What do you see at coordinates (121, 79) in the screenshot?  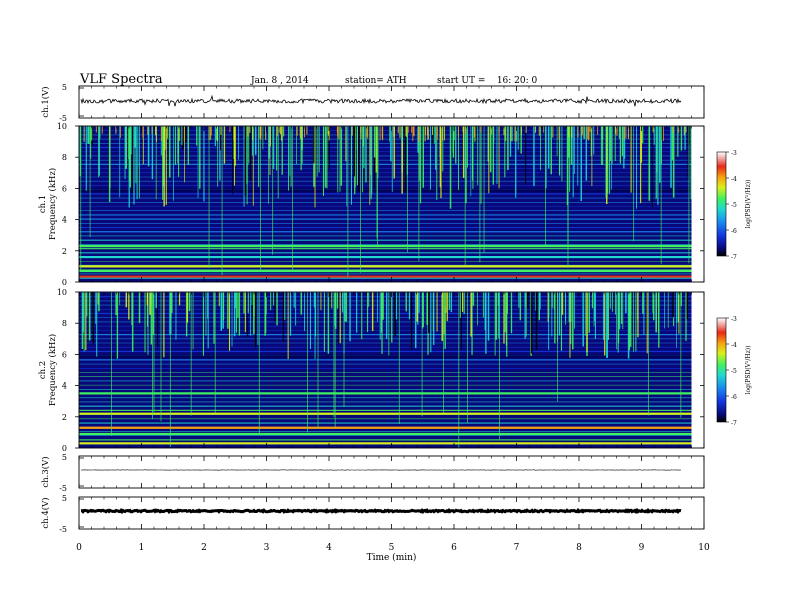 I see `chart-title: VLF Spectra` at bounding box center [121, 79].